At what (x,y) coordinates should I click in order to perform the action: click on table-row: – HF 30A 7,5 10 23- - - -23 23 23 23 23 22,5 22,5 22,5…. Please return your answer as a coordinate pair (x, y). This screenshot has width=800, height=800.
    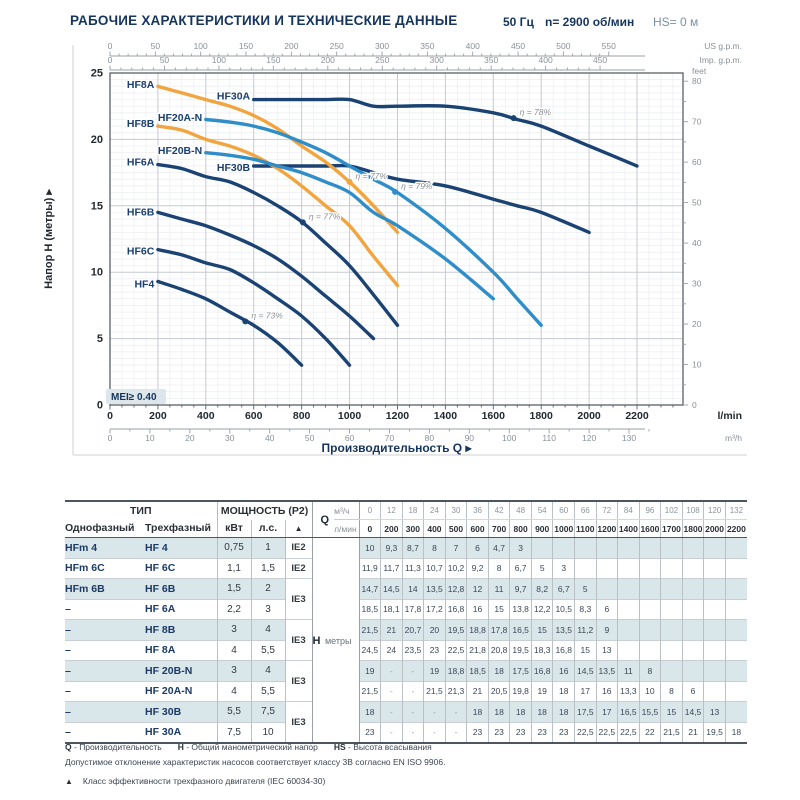
    Looking at the image, I should click on (406, 732).